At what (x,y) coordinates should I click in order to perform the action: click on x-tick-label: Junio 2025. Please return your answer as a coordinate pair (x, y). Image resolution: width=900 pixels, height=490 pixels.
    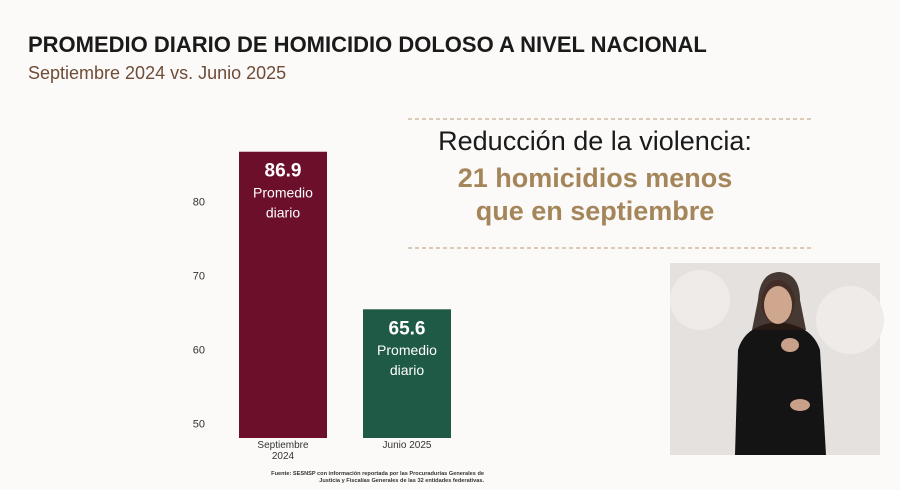
    Looking at the image, I should click on (407, 445).